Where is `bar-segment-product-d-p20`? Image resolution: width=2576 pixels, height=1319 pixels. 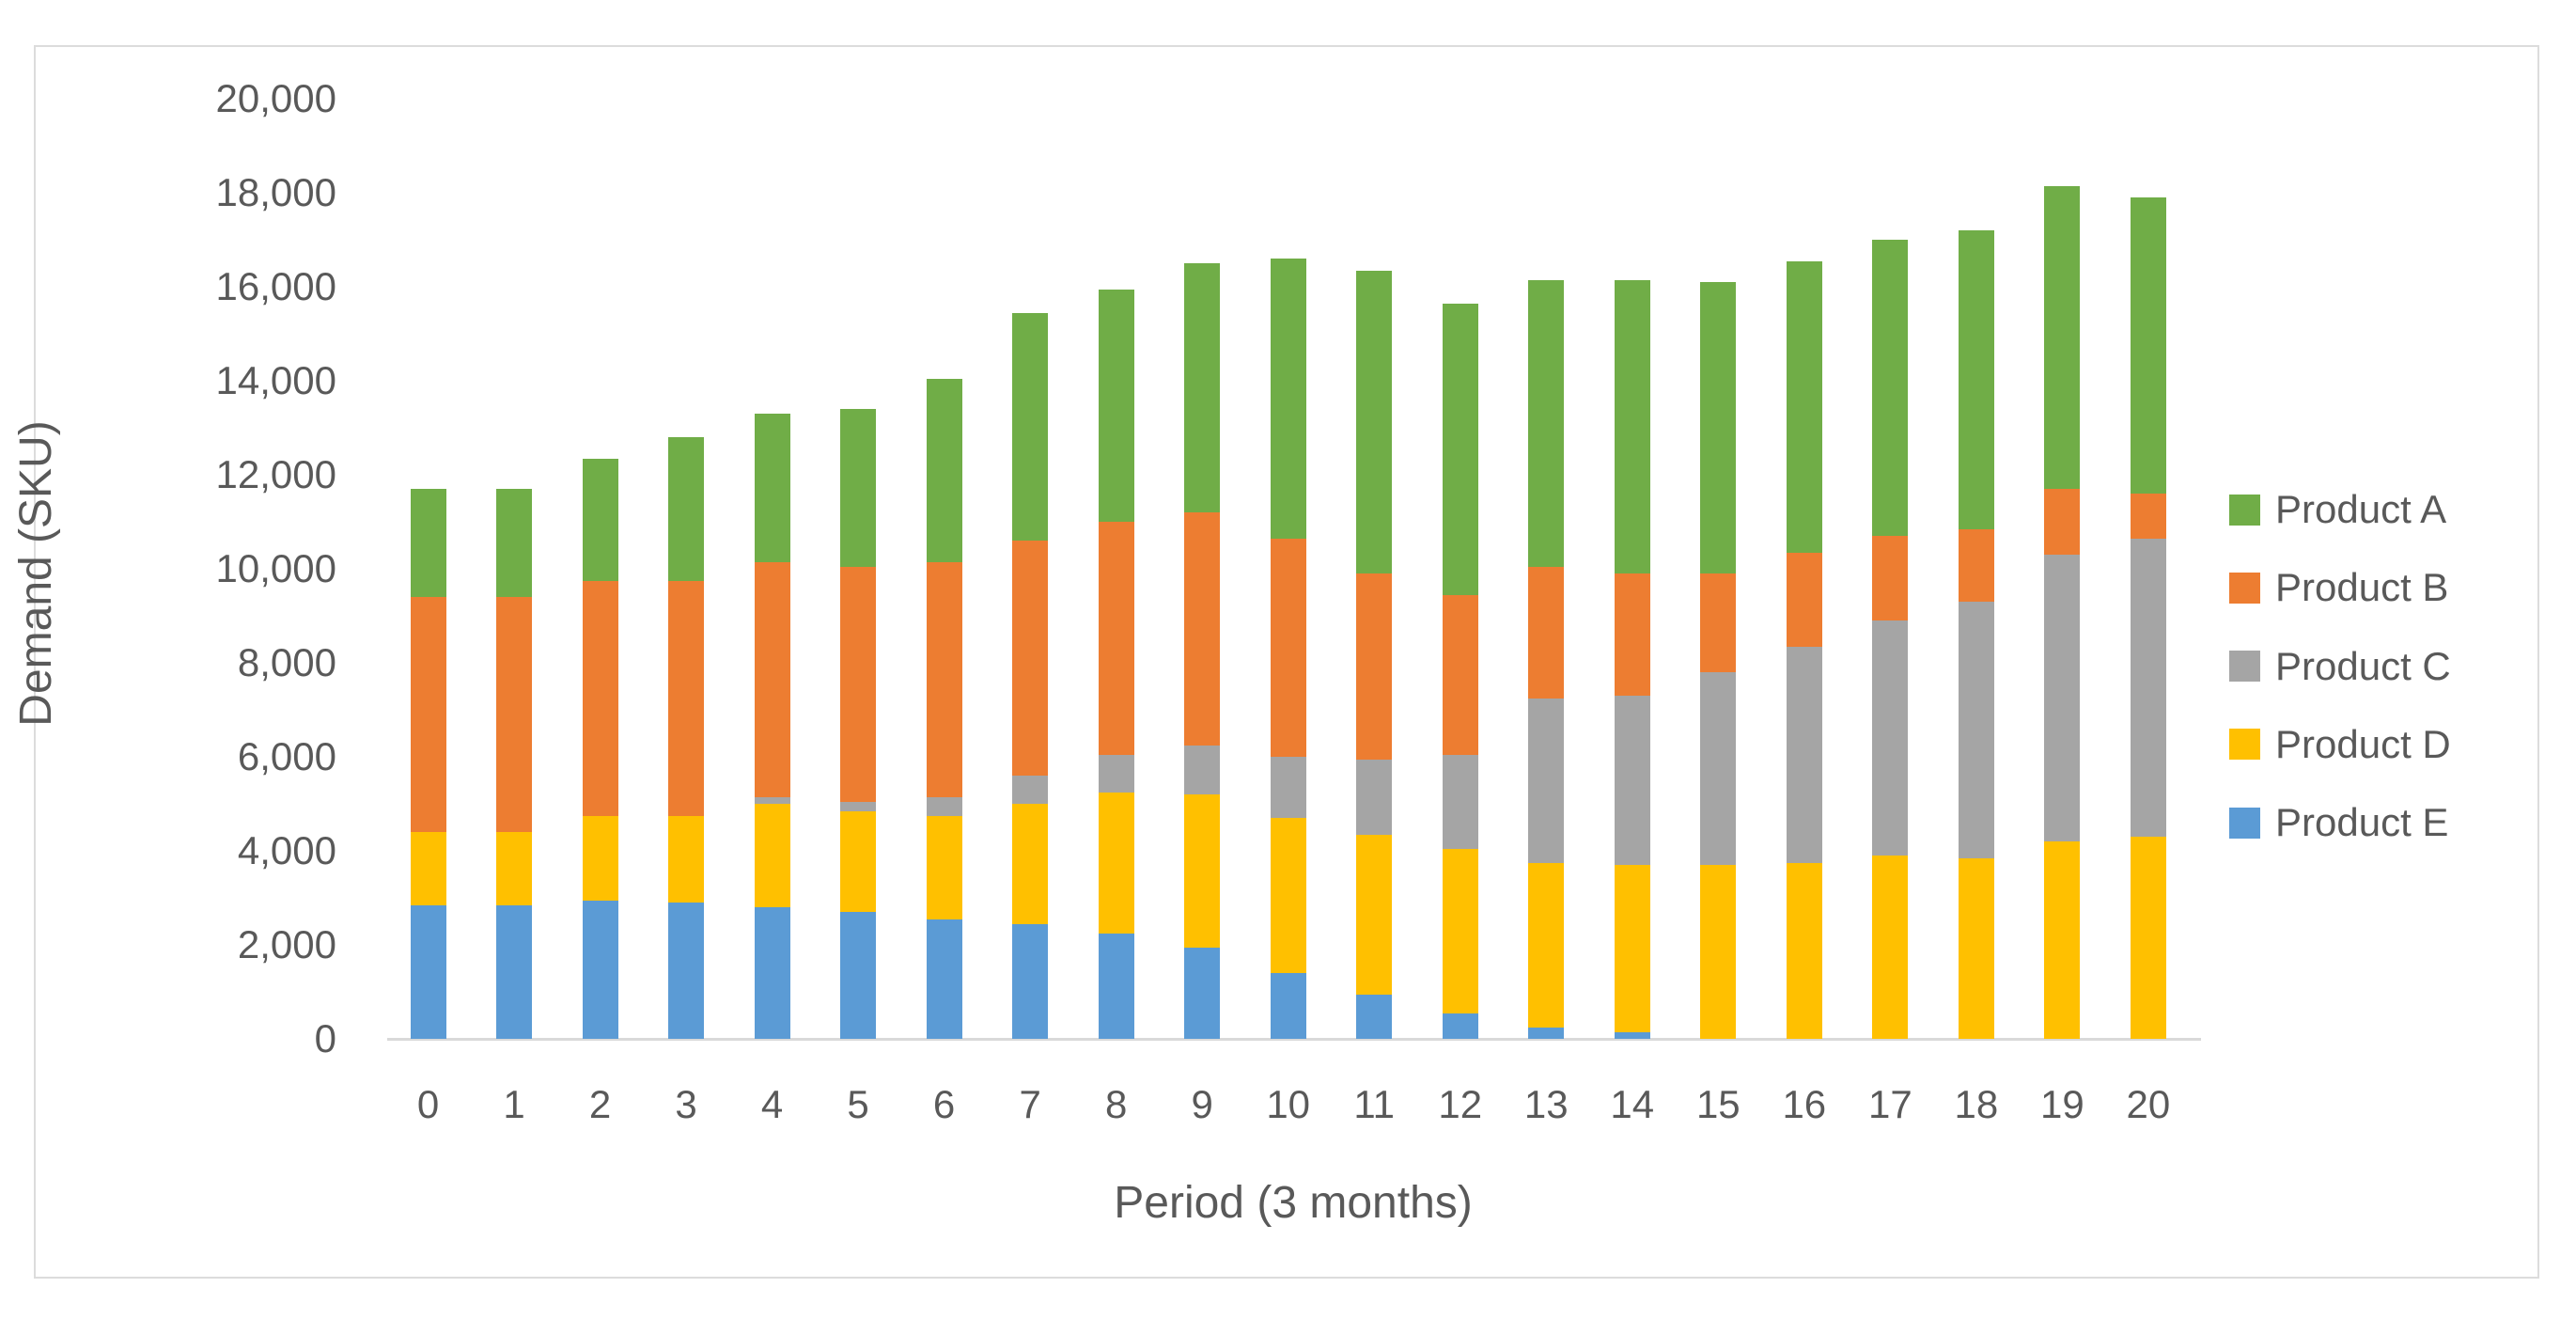
bar-segment-product-d-p20 is located at coordinates (2148, 938).